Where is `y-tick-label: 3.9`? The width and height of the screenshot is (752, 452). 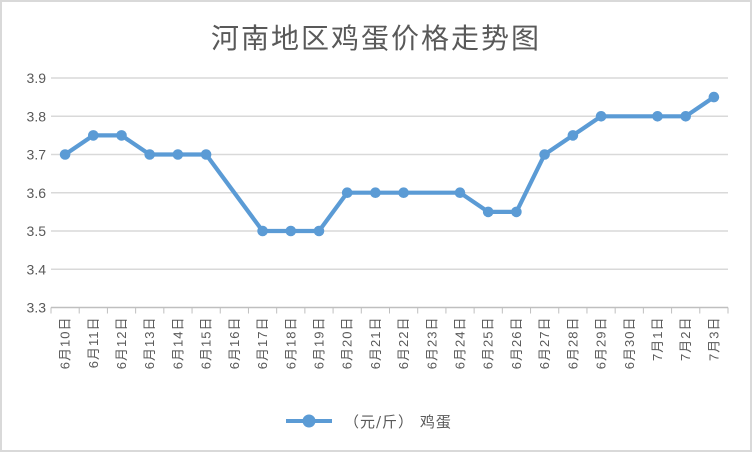 y-tick-label: 3.9 is located at coordinates (37, 78).